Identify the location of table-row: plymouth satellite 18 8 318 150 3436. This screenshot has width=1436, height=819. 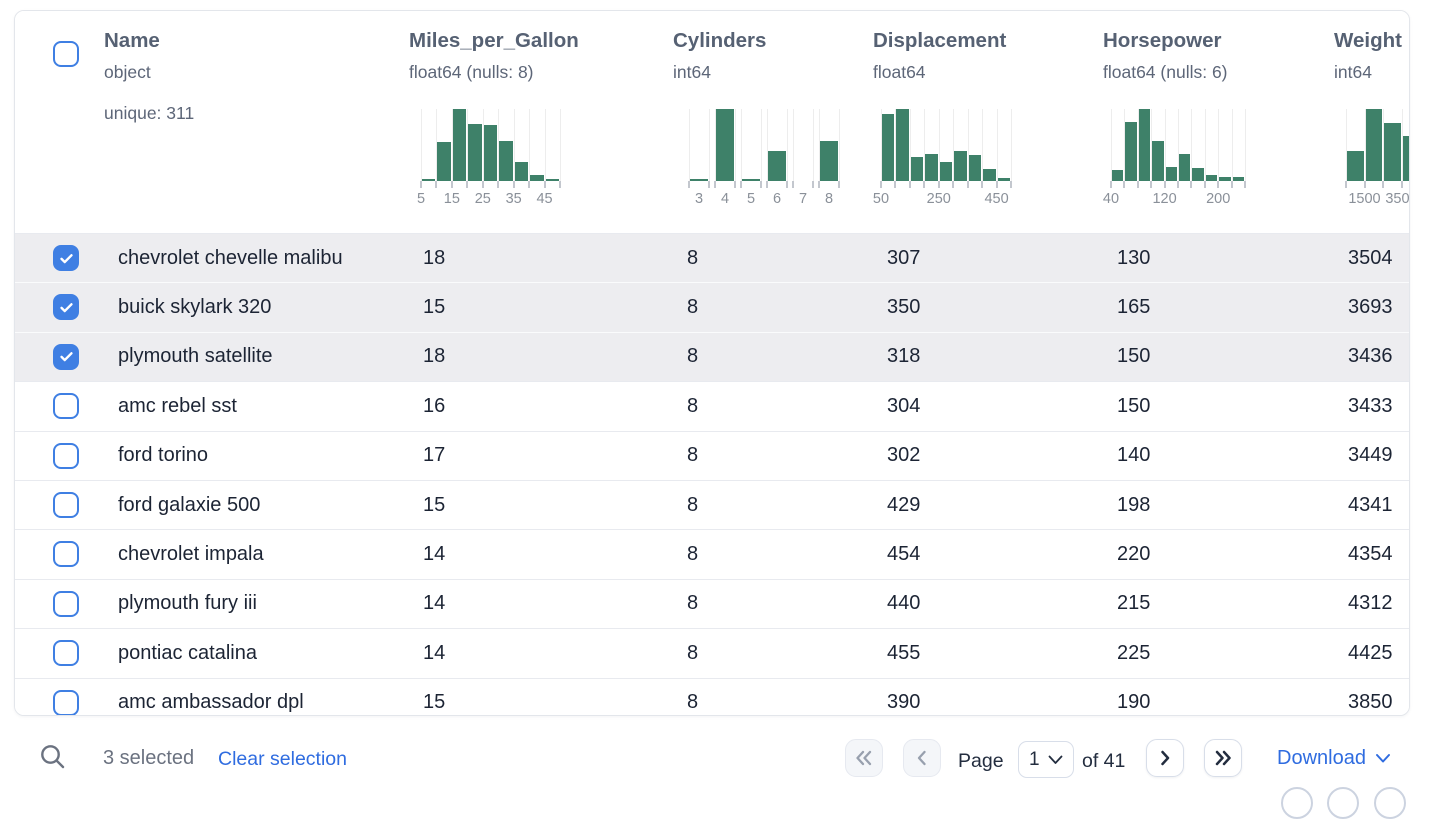
(712, 356).